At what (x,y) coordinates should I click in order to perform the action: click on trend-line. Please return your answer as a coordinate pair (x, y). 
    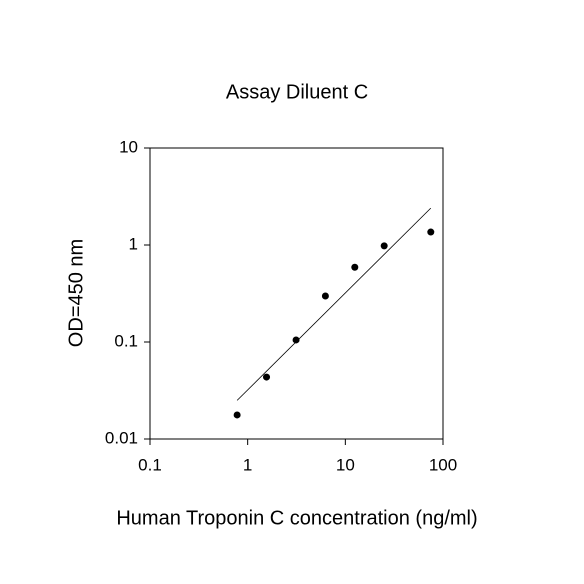
    Looking at the image, I should click on (334, 304).